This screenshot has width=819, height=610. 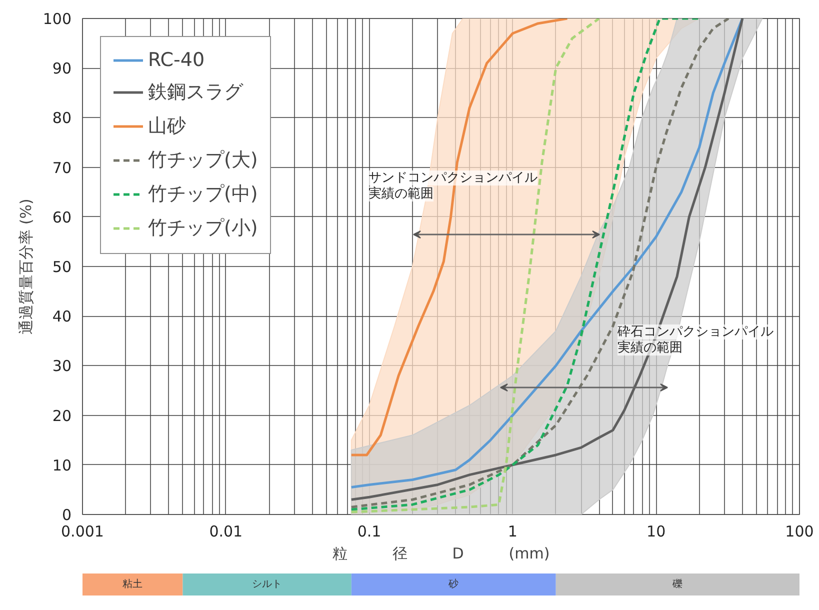 I want to click on y-tick-label: 60, so click(x=62, y=217).